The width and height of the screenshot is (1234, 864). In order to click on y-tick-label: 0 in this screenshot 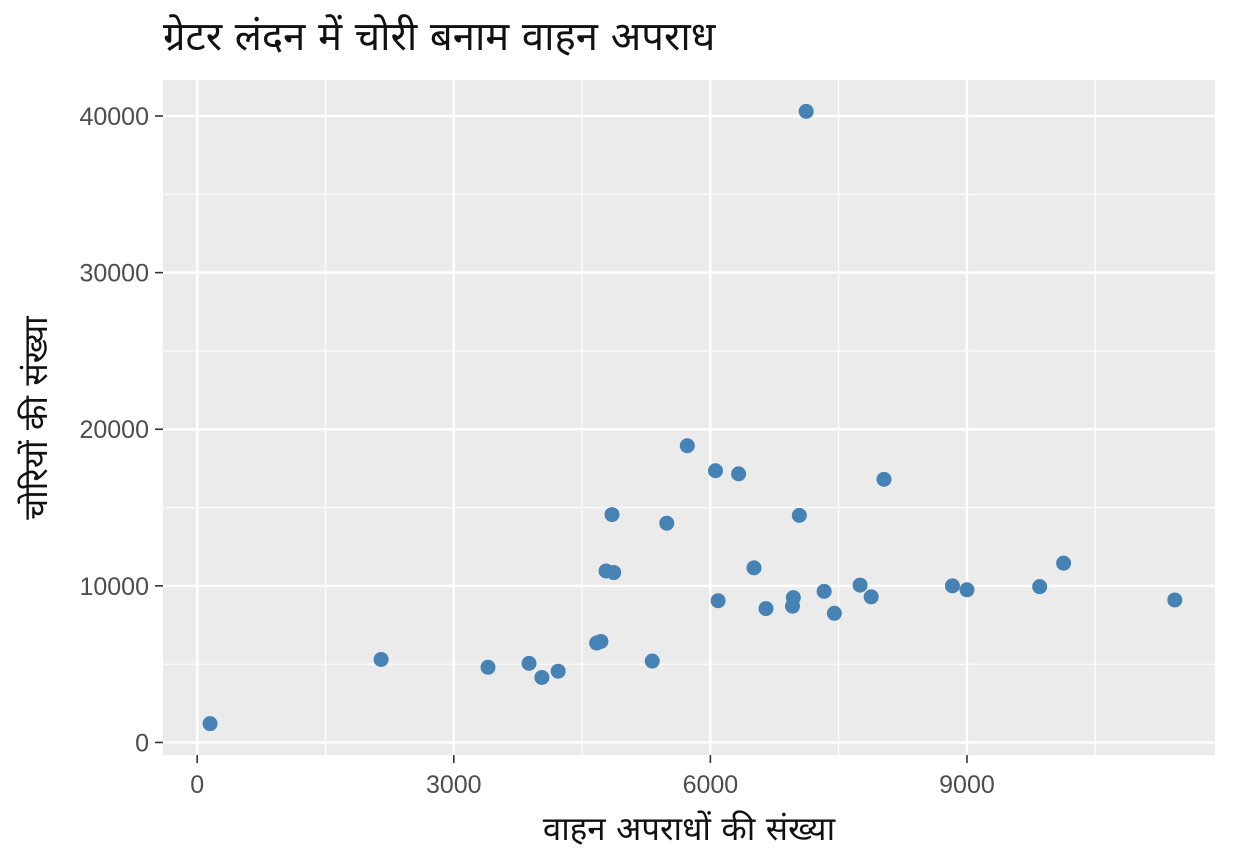, I will do `click(142, 743)`.